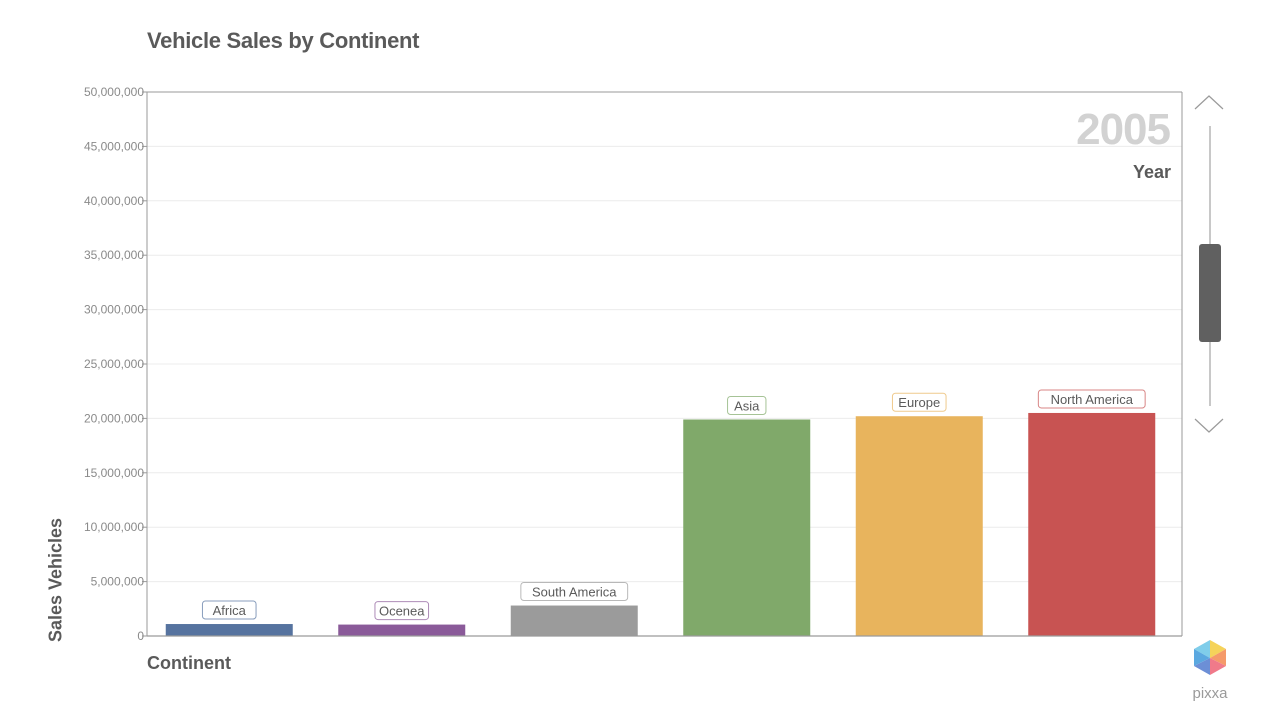 Image resolution: width=1280 pixels, height=720 pixels. I want to click on y-tick-label: 50,000,000, so click(114, 92).